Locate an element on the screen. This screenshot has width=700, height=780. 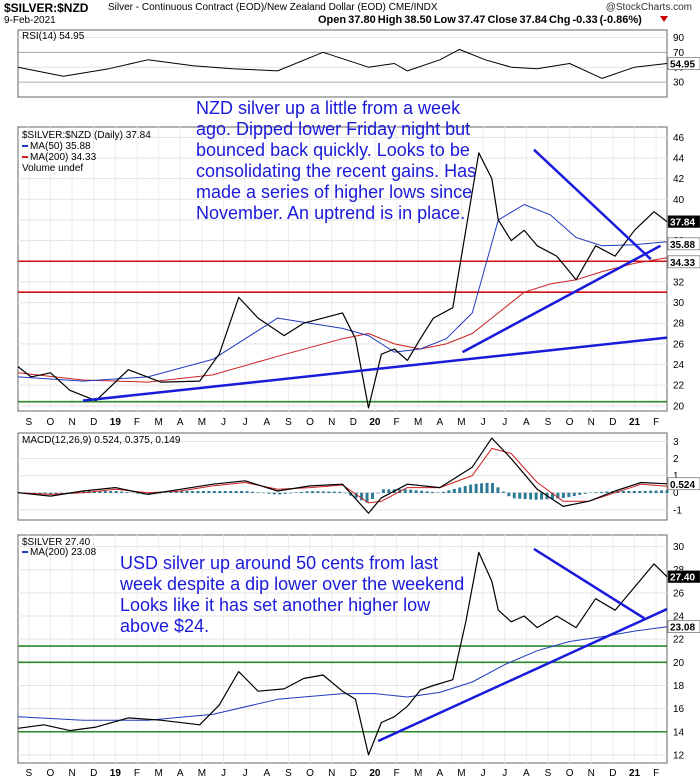
macd-value-label-box is located at coordinates (683, 484).